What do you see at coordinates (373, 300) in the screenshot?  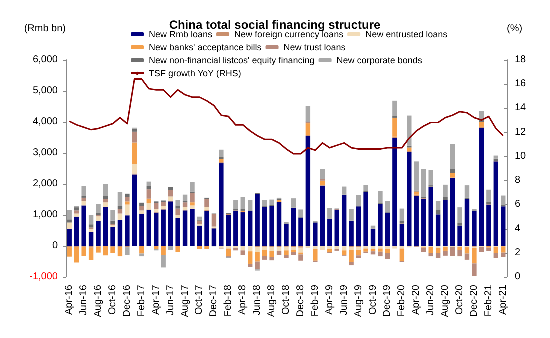 I see `x-tick-label: Oct-19` at bounding box center [373, 300].